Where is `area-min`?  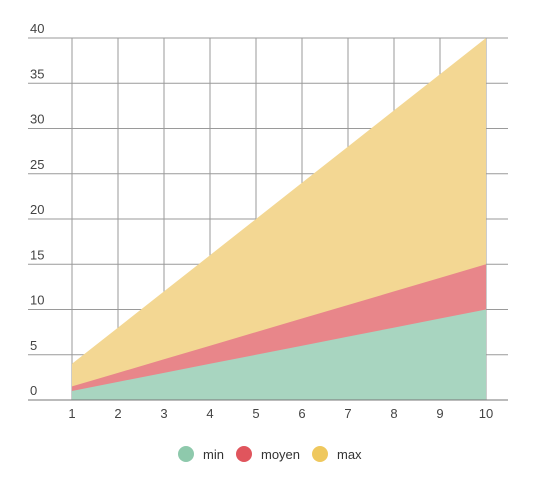 area-min is located at coordinates (279, 354).